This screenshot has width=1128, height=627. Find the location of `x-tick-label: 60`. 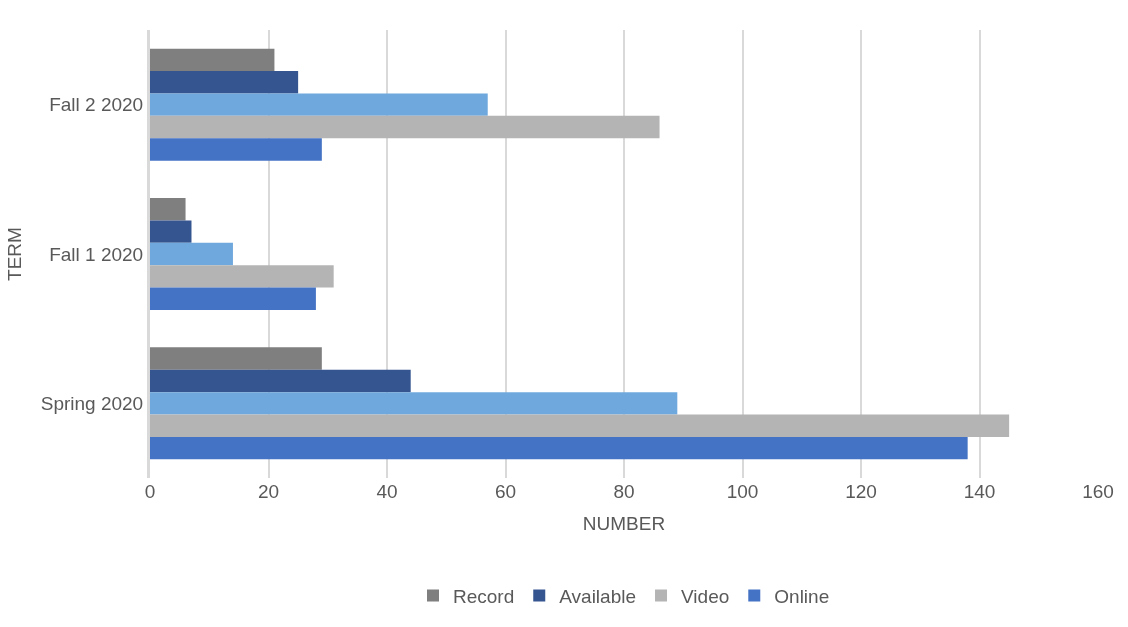

x-tick-label: 60 is located at coordinates (505, 491).